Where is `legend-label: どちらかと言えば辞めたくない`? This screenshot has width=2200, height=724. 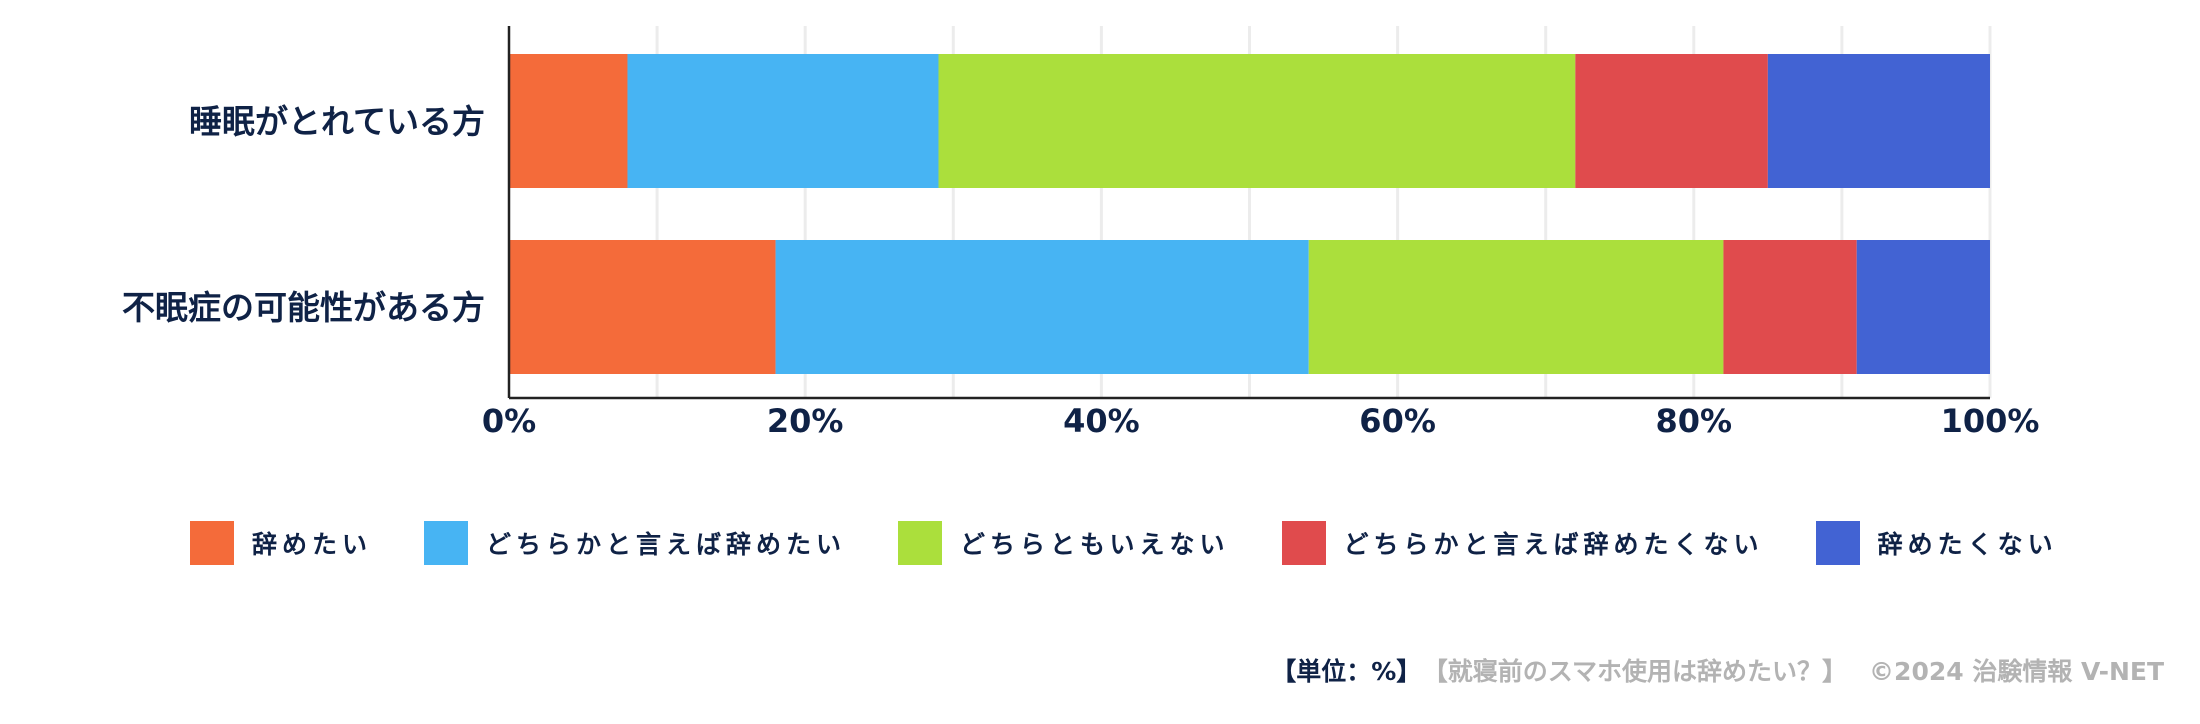
legend-label: どちらかと言えば辞めたくない is located at coordinates (1553, 544).